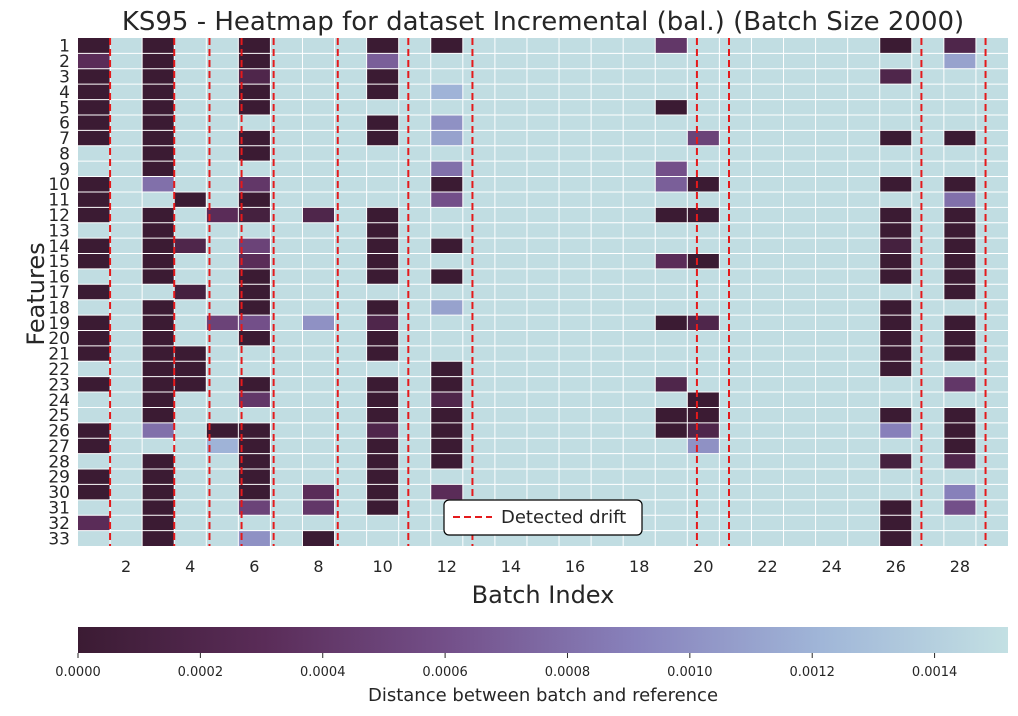 The width and height of the screenshot is (1018, 716). I want to click on y-tick-label: 4, so click(64, 93).